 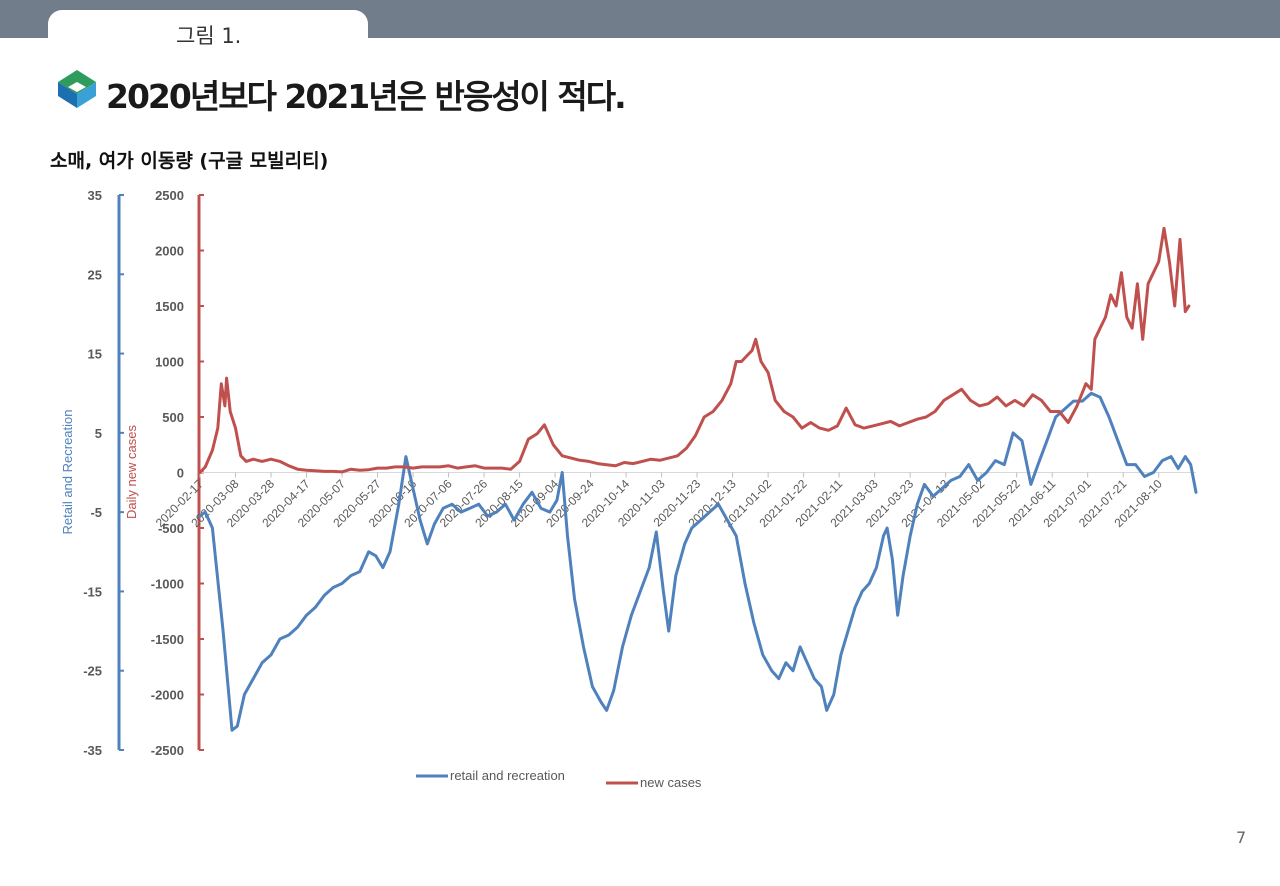 I want to click on right-axis-tick-label: 500, so click(x=173, y=417).